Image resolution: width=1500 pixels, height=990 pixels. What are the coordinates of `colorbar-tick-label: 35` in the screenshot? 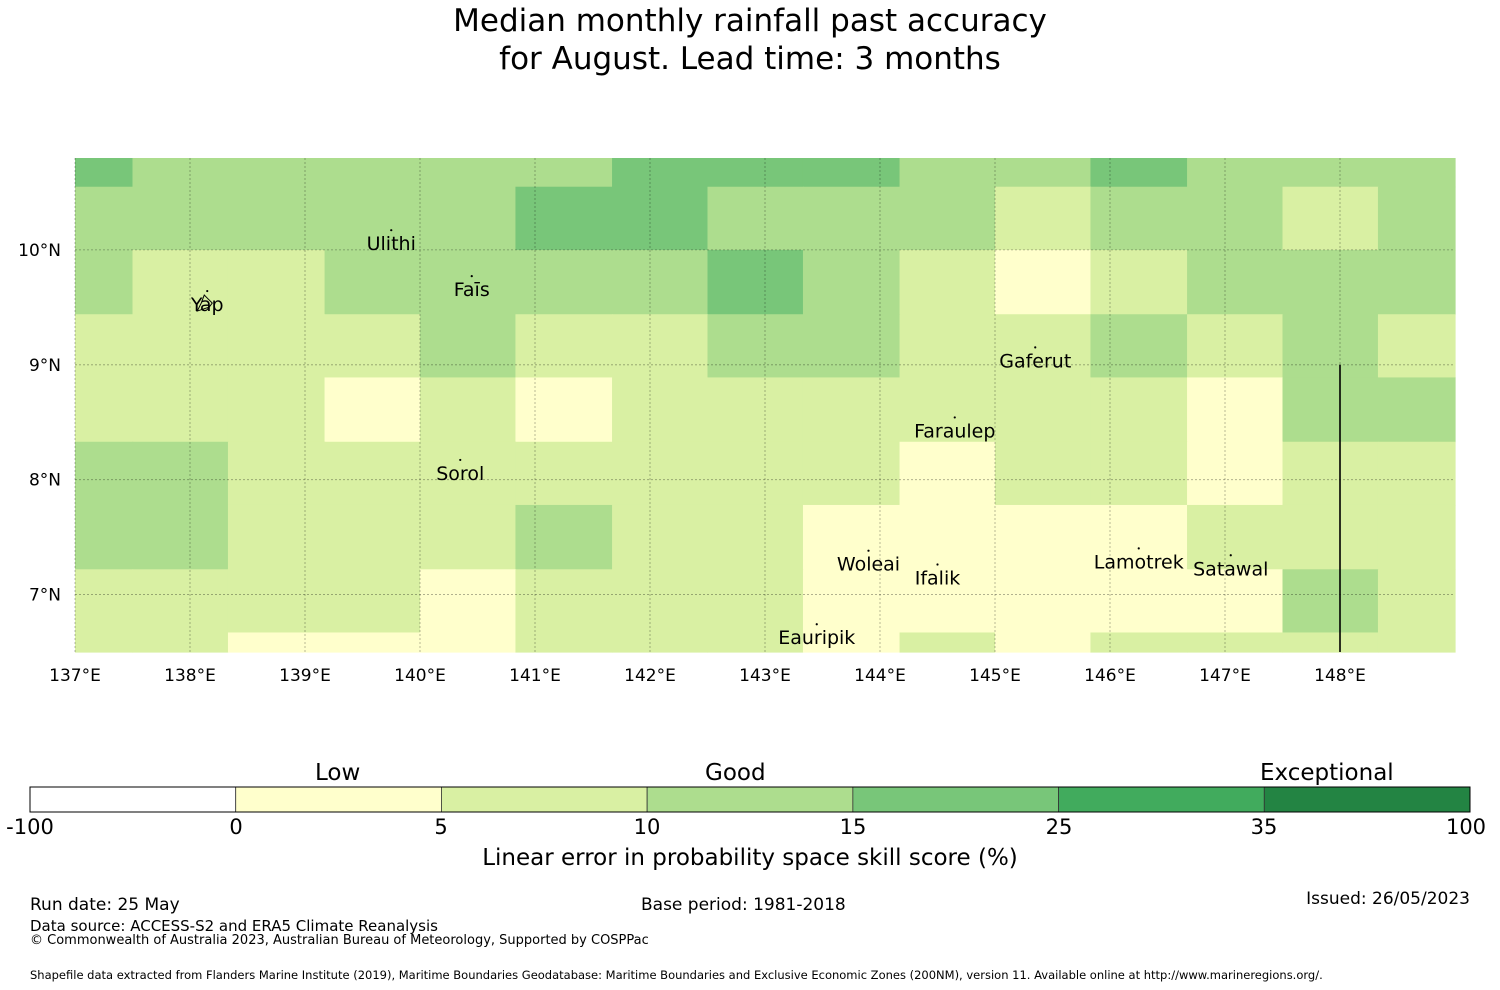 It's located at (1264, 827).